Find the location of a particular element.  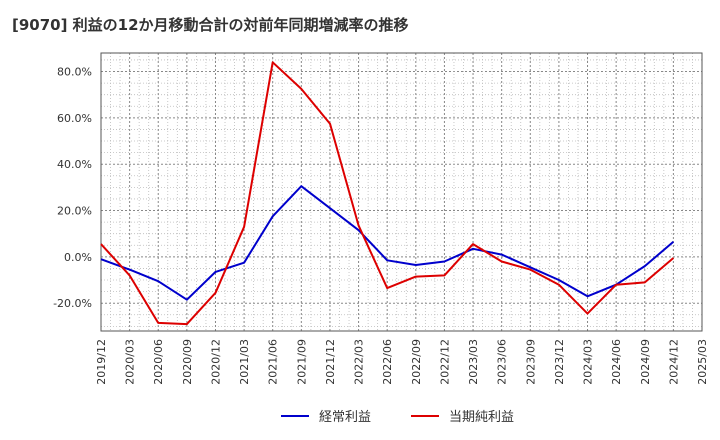

y-tick-label: 60.0% is located at coordinates (74, 118).